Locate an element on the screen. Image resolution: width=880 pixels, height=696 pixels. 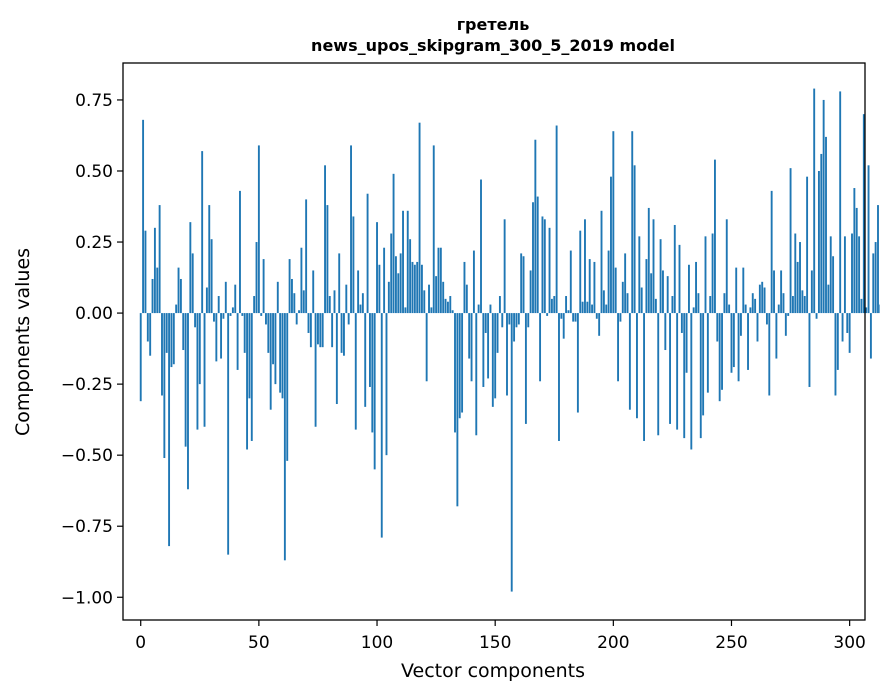
y-tick-label: −0.50 is located at coordinates (87, 456).